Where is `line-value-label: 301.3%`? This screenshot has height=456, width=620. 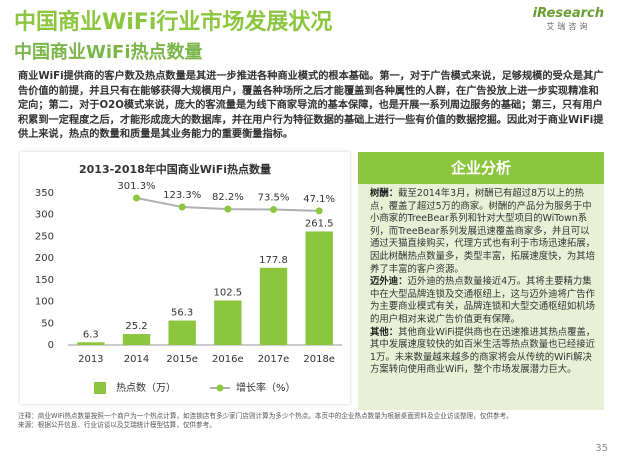 line-value-label: 301.3% is located at coordinates (136, 186).